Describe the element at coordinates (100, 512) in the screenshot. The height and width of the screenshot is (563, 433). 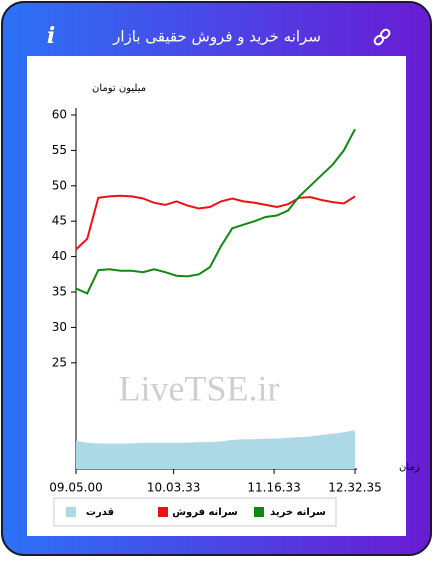
I see `legend-label: قدرت` at that location.